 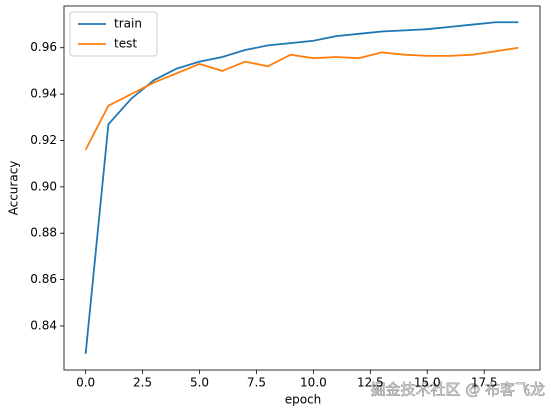 What do you see at coordinates (14, 188) in the screenshot?
I see `y-axis-label: Accuracy` at bounding box center [14, 188].